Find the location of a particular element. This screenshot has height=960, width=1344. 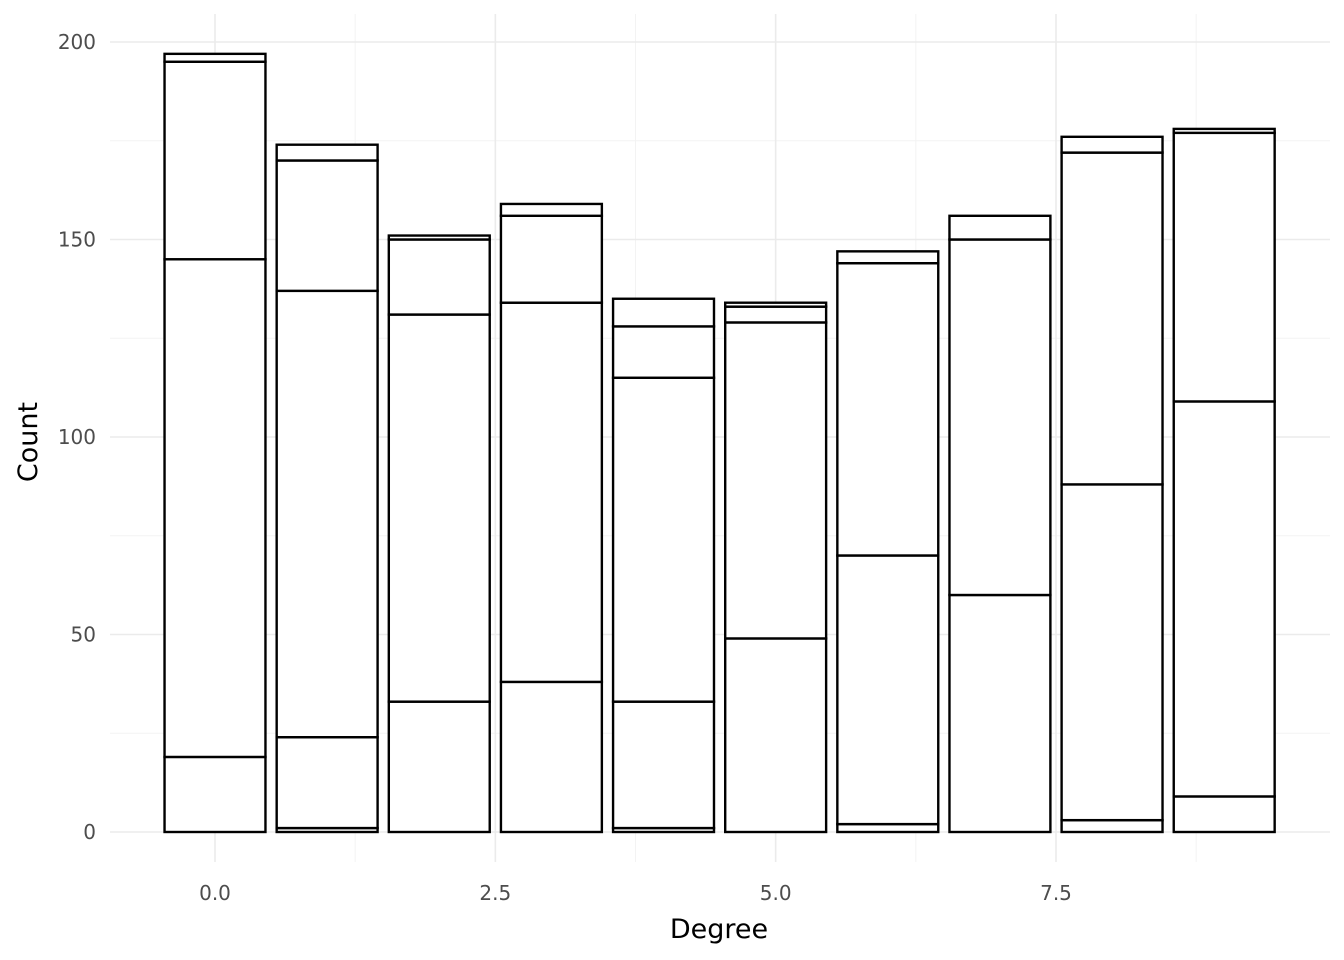

x-tick-label: 7.5 is located at coordinates (1056, 893).